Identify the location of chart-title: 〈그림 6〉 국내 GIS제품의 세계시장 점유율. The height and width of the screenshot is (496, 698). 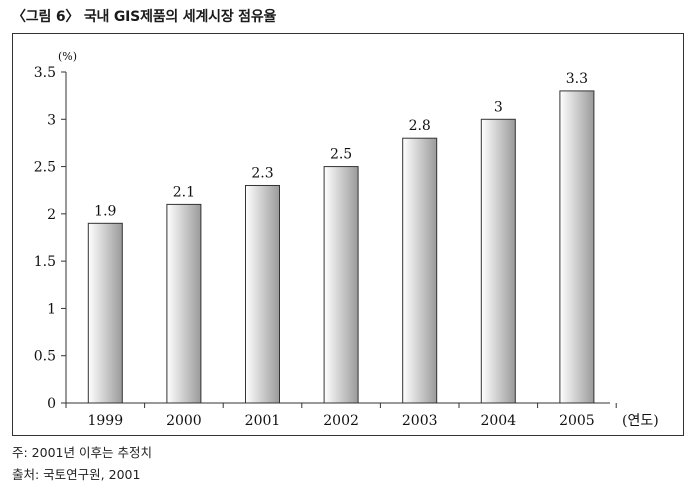
(144, 17).